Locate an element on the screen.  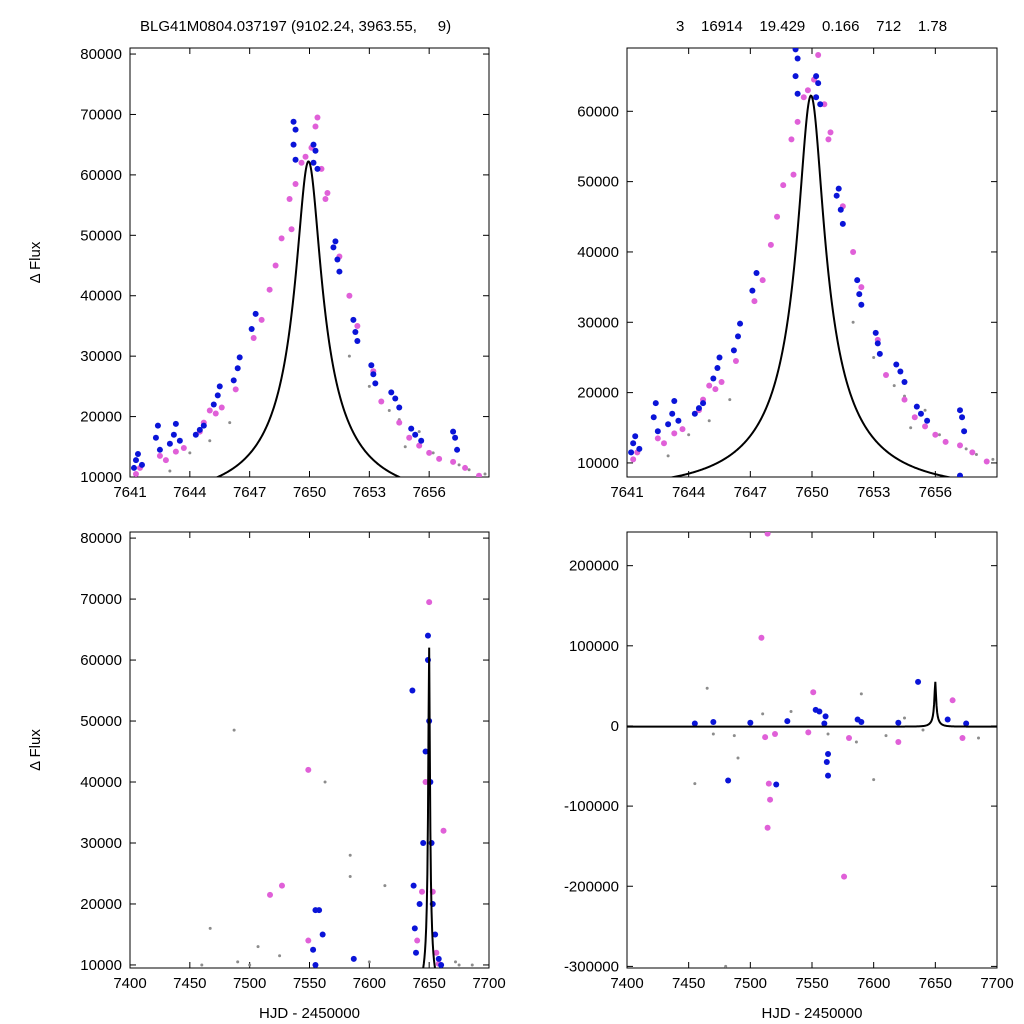
x-tick-label: 7647 is located at coordinates (750, 492).